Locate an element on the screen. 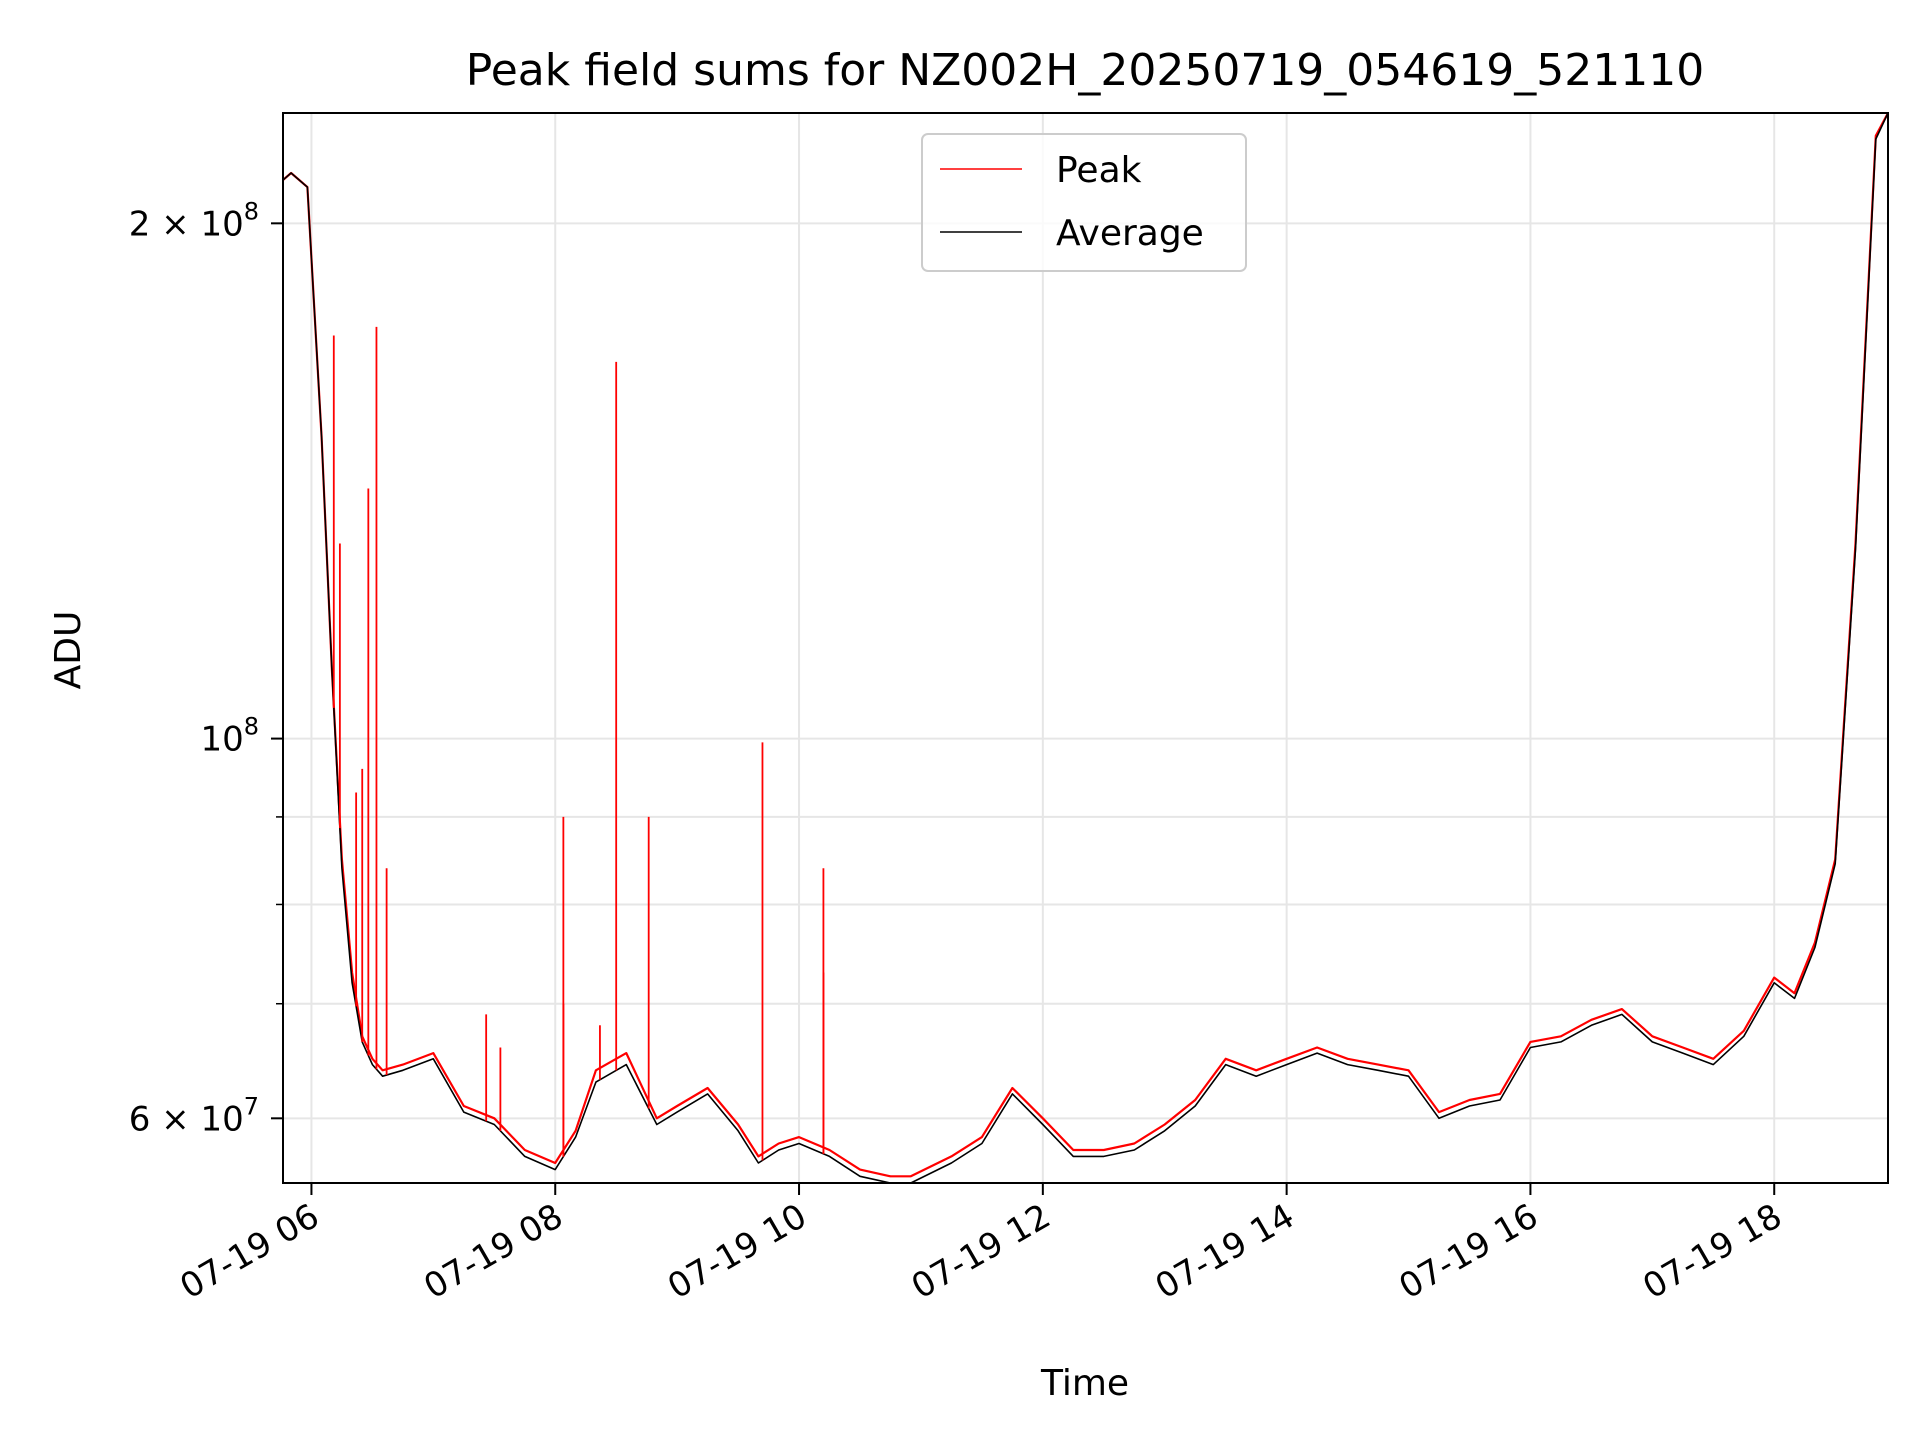 This screenshot has height=1440, width=1920. x-axis-label: Time is located at coordinates (1084, 1383).